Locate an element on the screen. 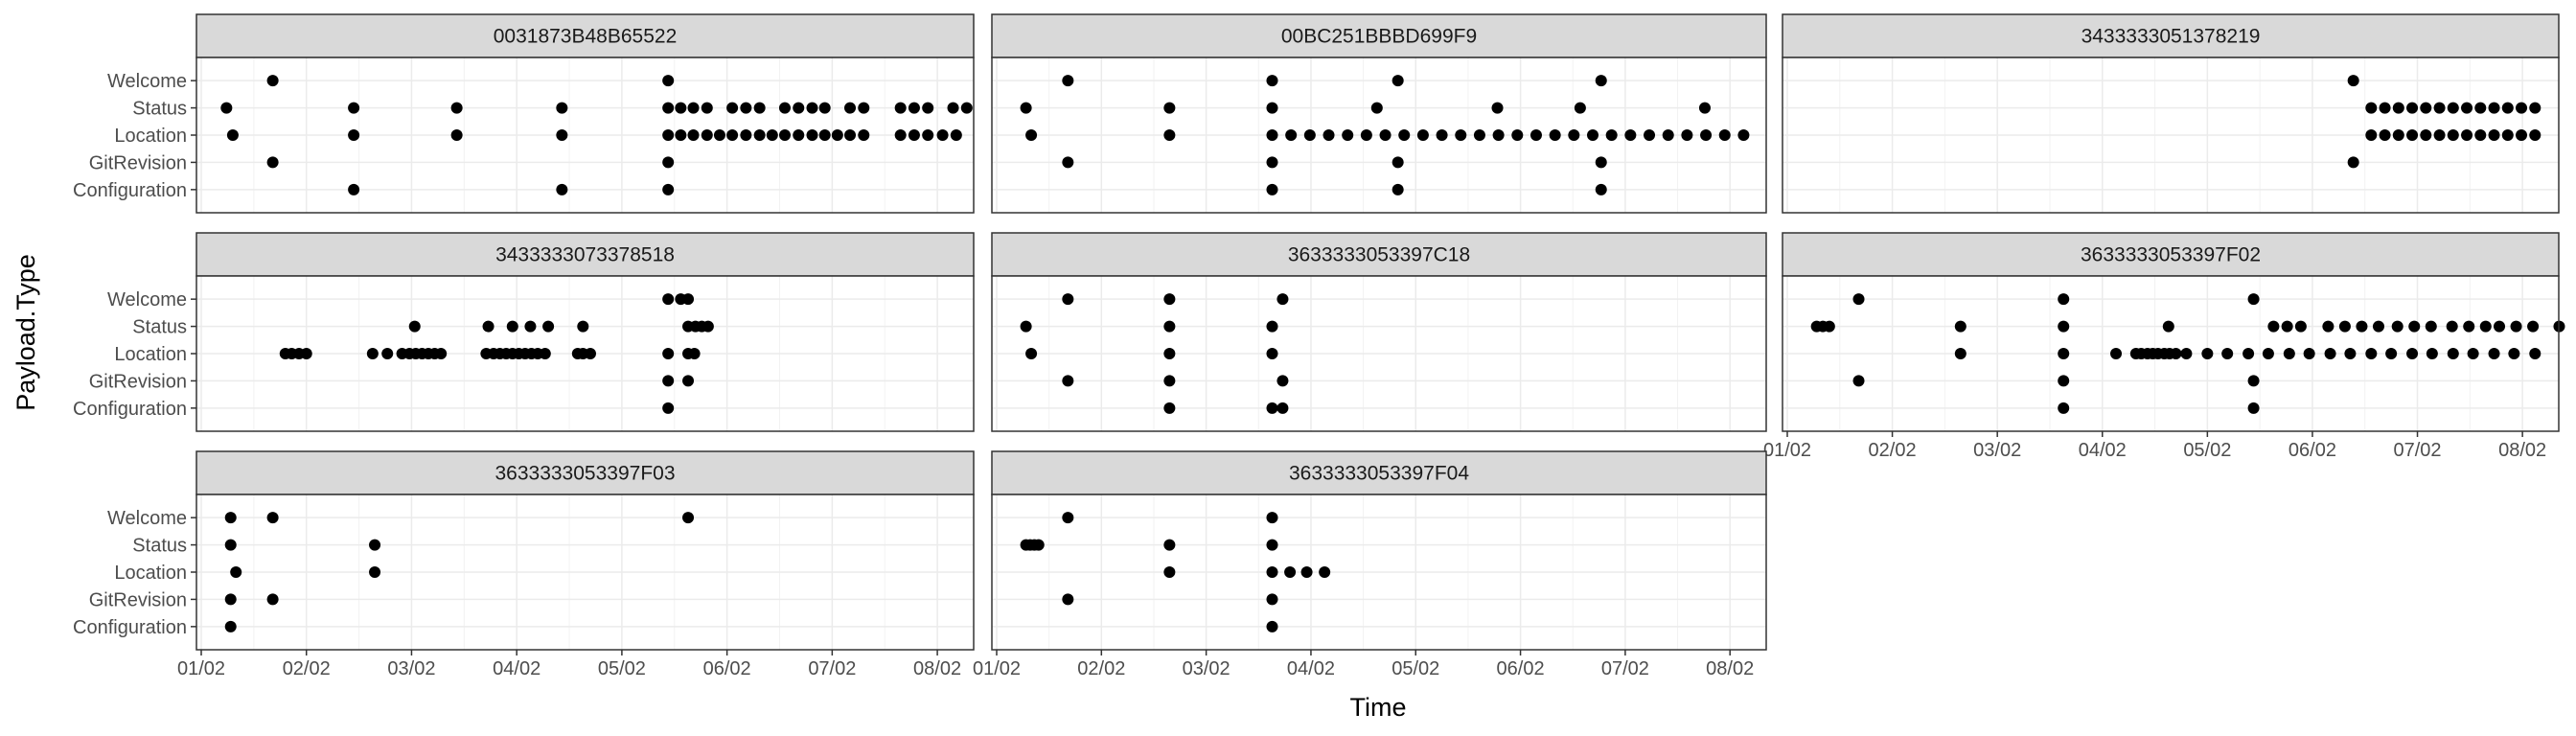 The height and width of the screenshot is (736, 2576). y-tick-label: Status is located at coordinates (159, 109).